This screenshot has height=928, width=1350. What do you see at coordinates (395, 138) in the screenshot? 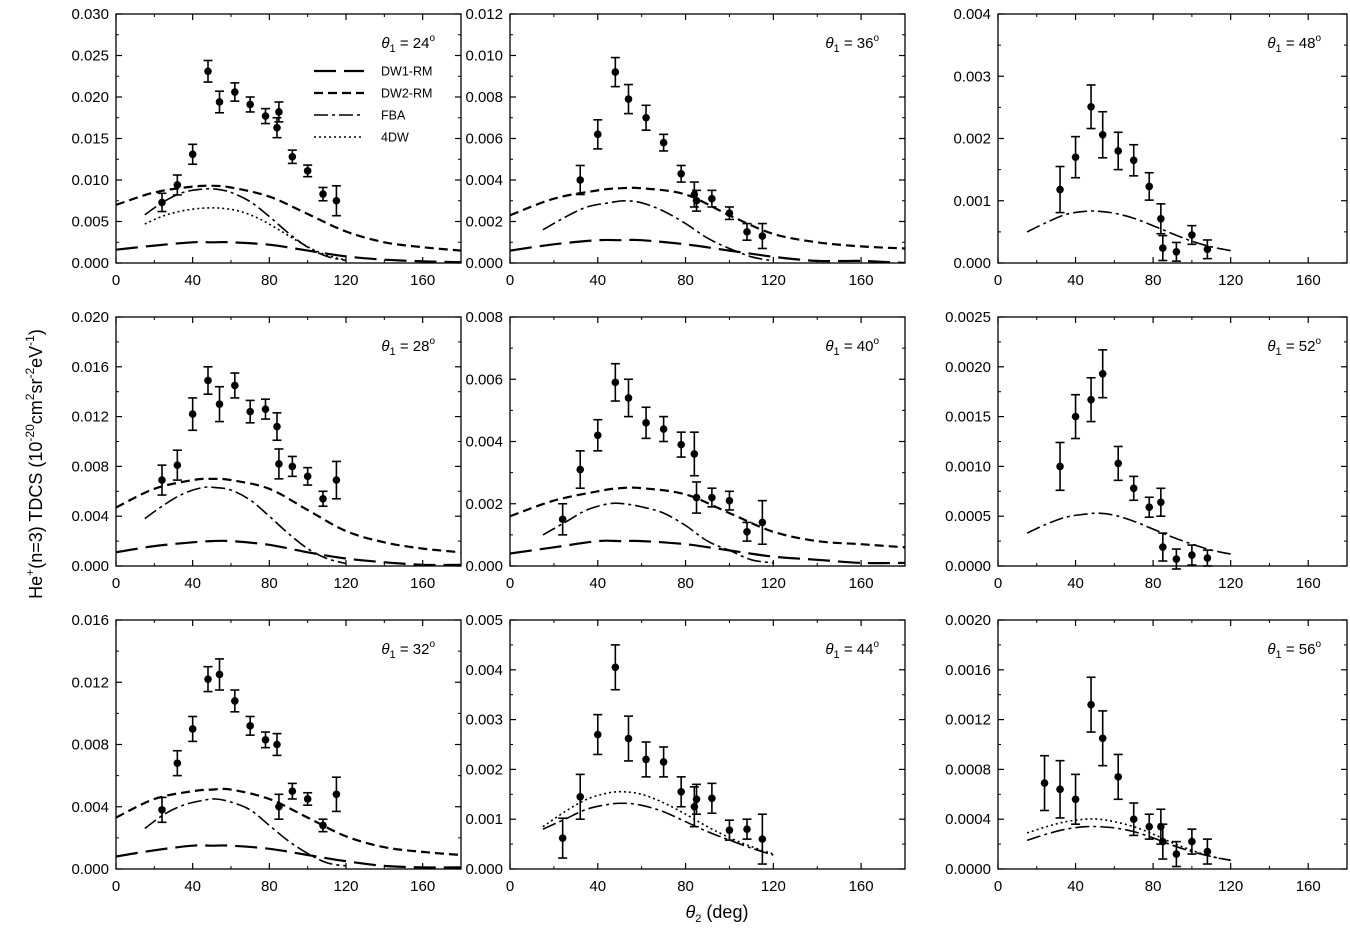
I see `legend-label: 4DW` at bounding box center [395, 138].